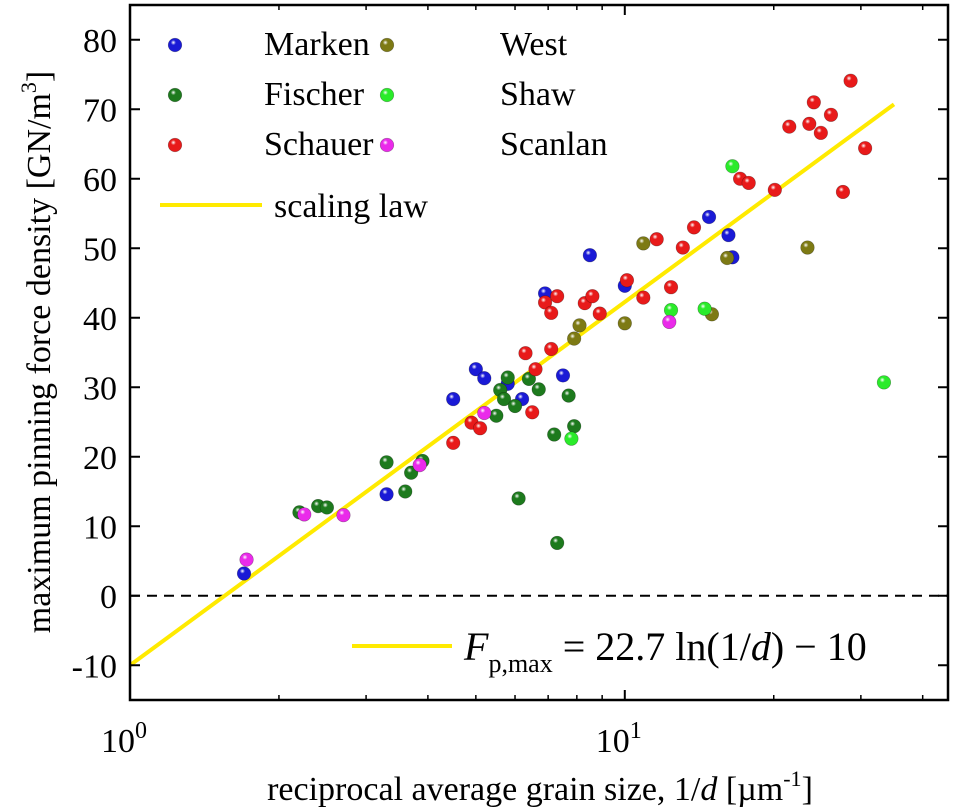  What do you see at coordinates (100, 388) in the screenshot?
I see `y-tick-label: 30` at bounding box center [100, 388].